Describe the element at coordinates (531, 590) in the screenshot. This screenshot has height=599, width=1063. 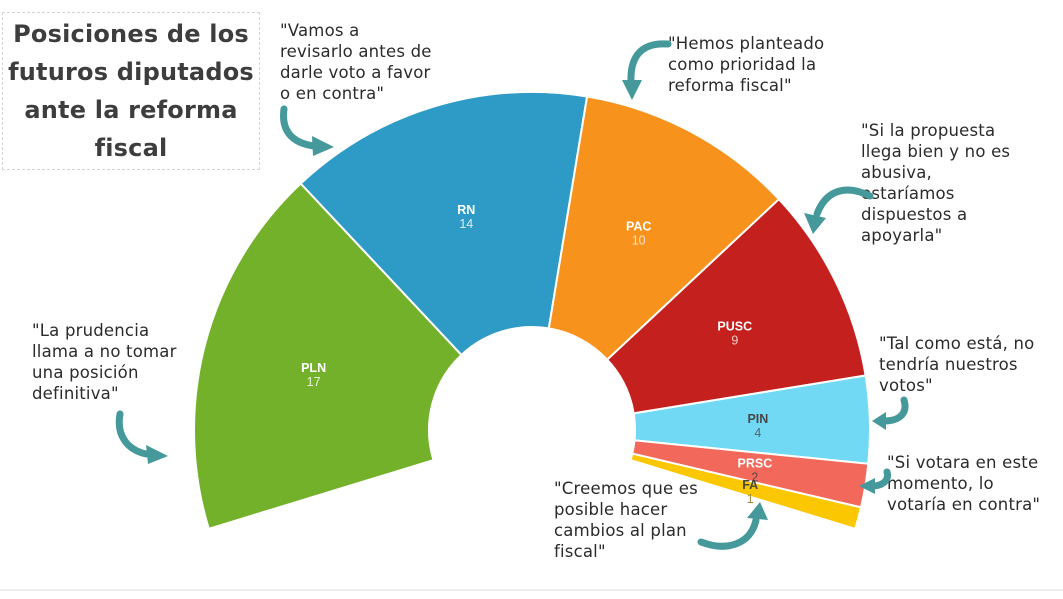
I see `bottom-divider` at that location.